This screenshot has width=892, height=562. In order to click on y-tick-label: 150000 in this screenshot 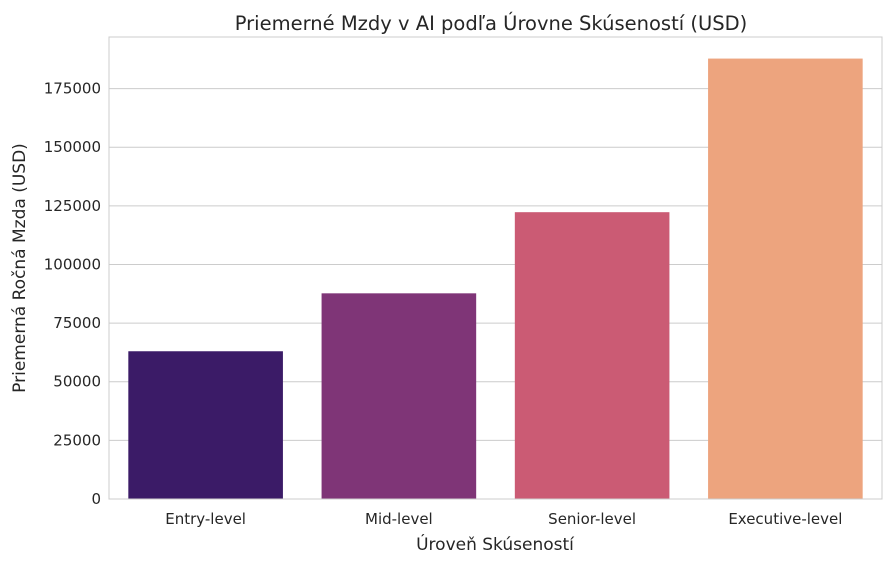, I will do `click(72, 147)`.